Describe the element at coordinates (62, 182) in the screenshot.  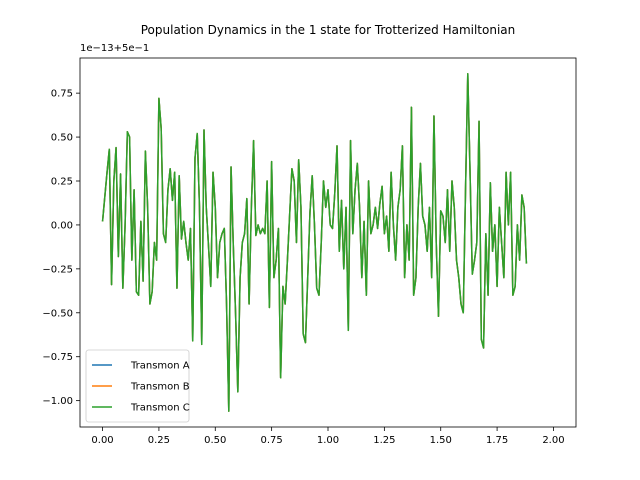
I see `y-tick-label: 0.25` at that location.